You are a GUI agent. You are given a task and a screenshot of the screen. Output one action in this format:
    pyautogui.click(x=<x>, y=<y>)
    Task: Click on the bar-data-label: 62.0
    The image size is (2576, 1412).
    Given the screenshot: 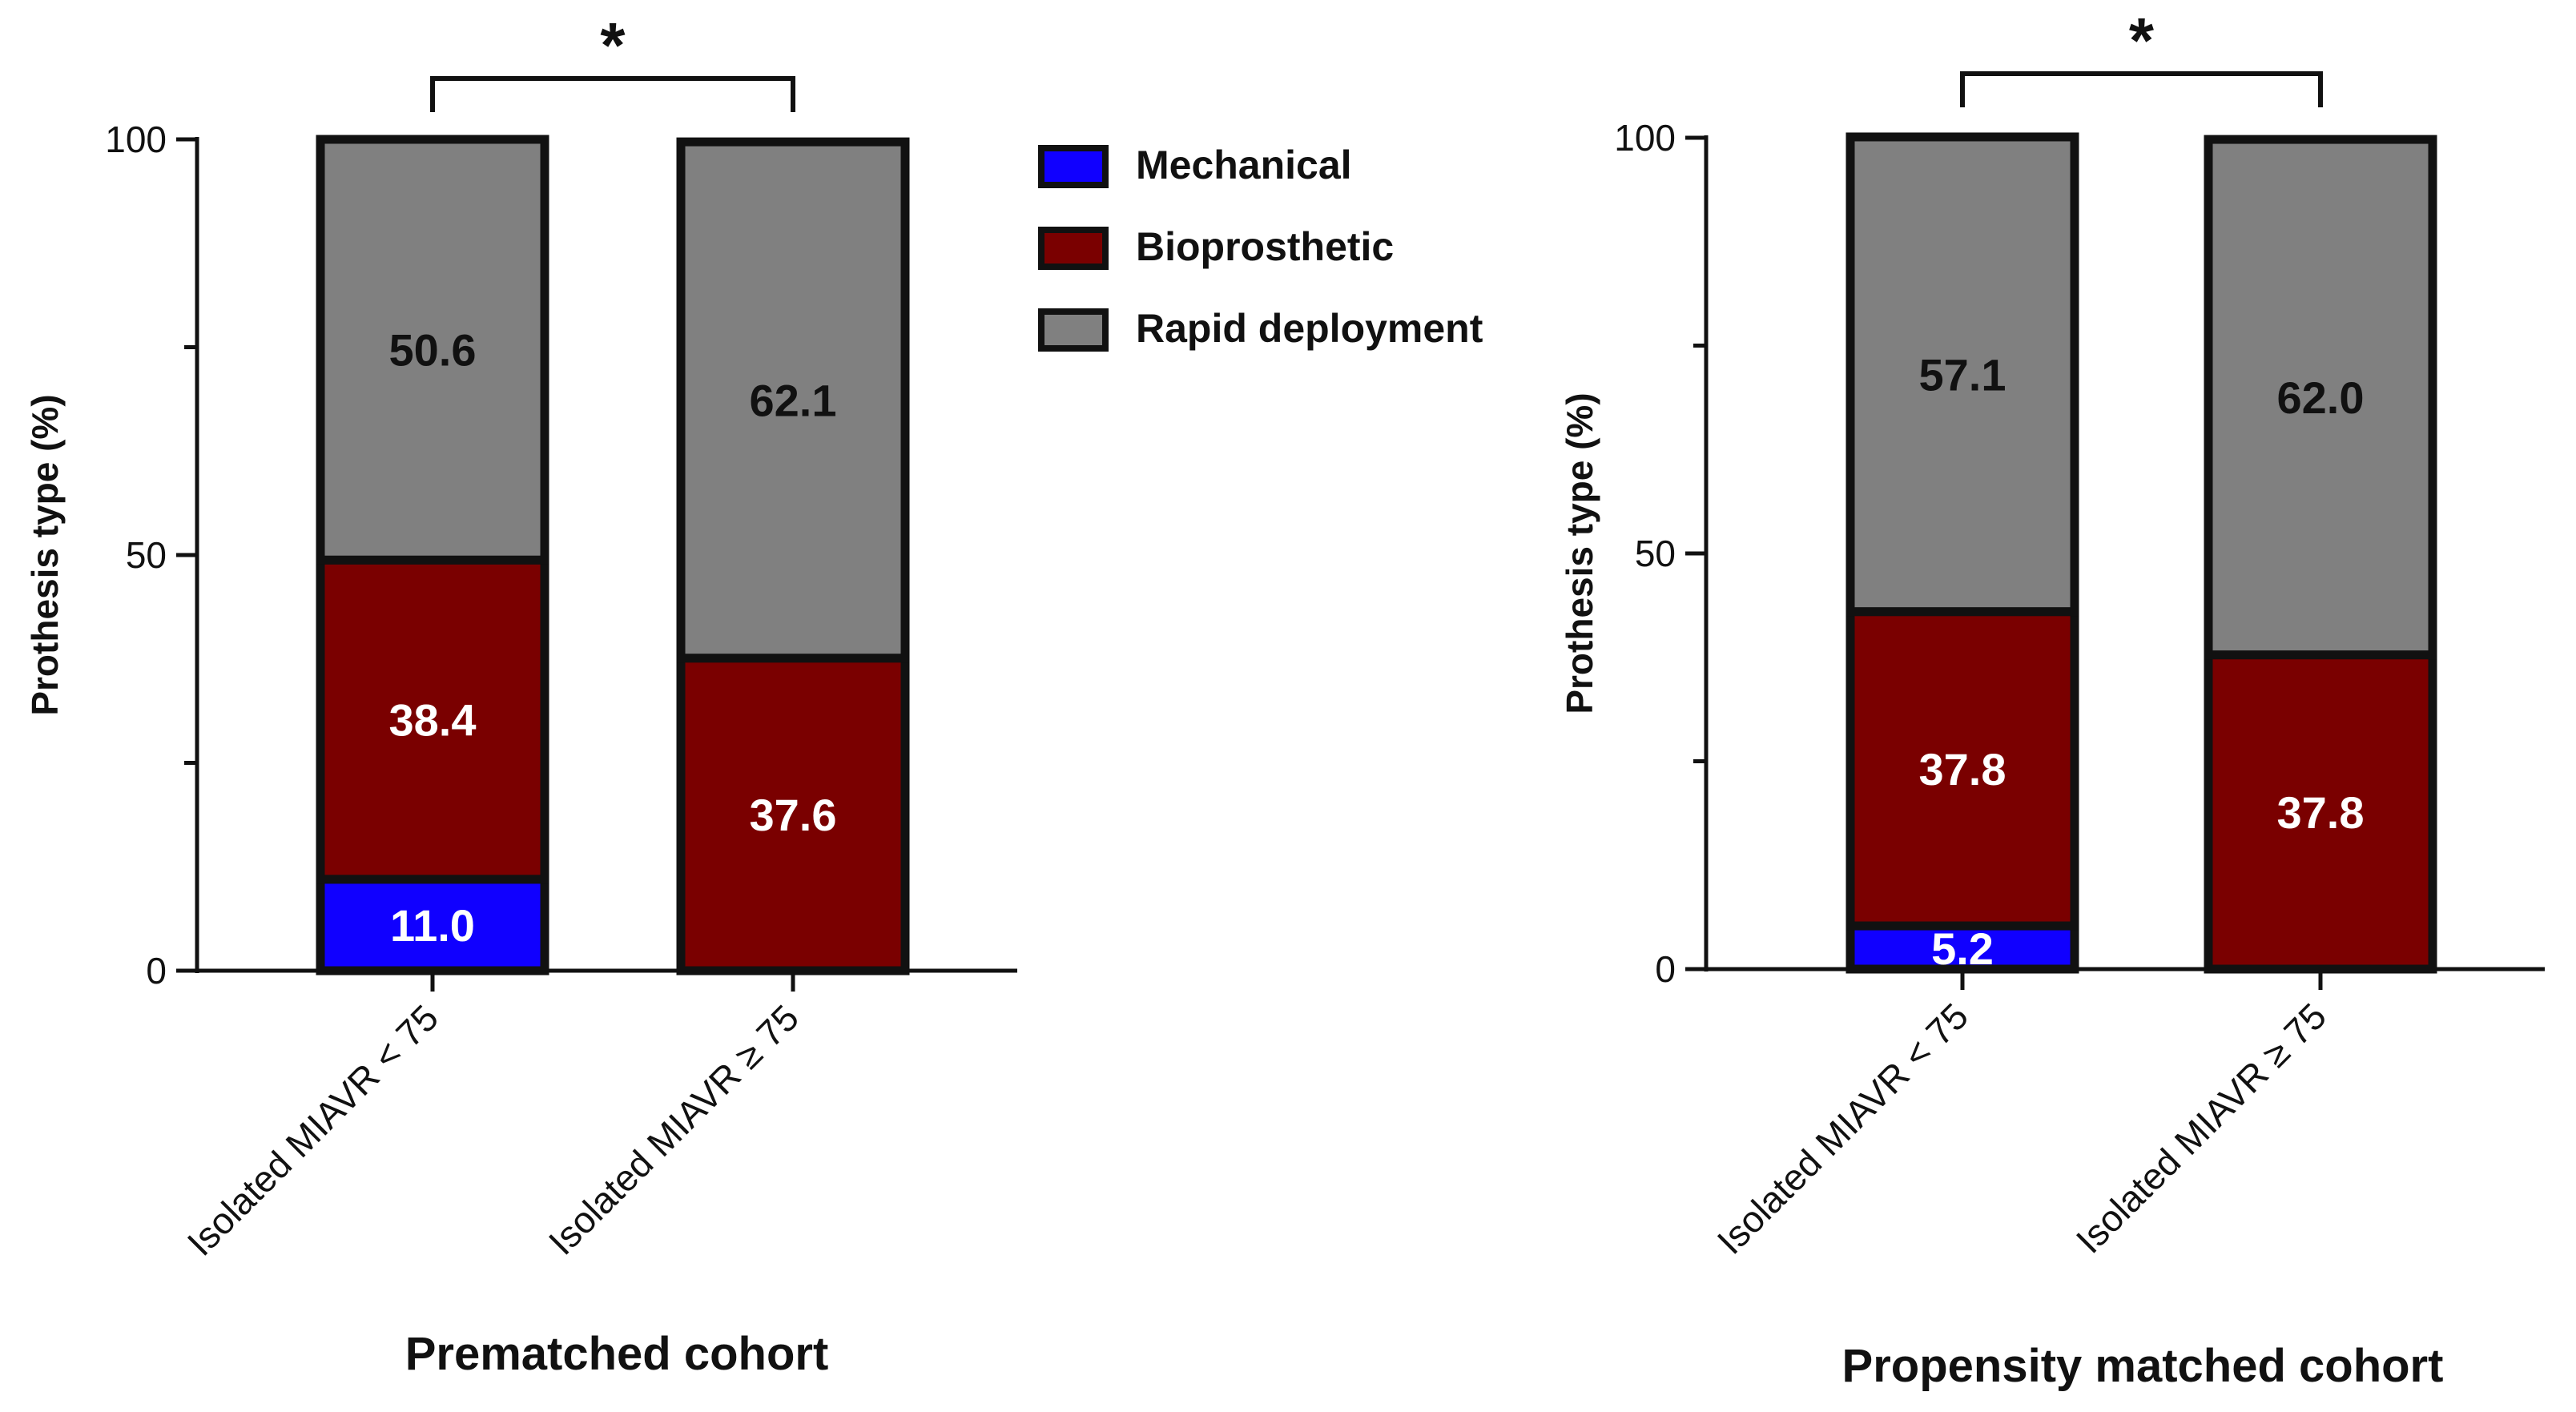 What is the action you would take?
    pyautogui.click(x=2321, y=397)
    